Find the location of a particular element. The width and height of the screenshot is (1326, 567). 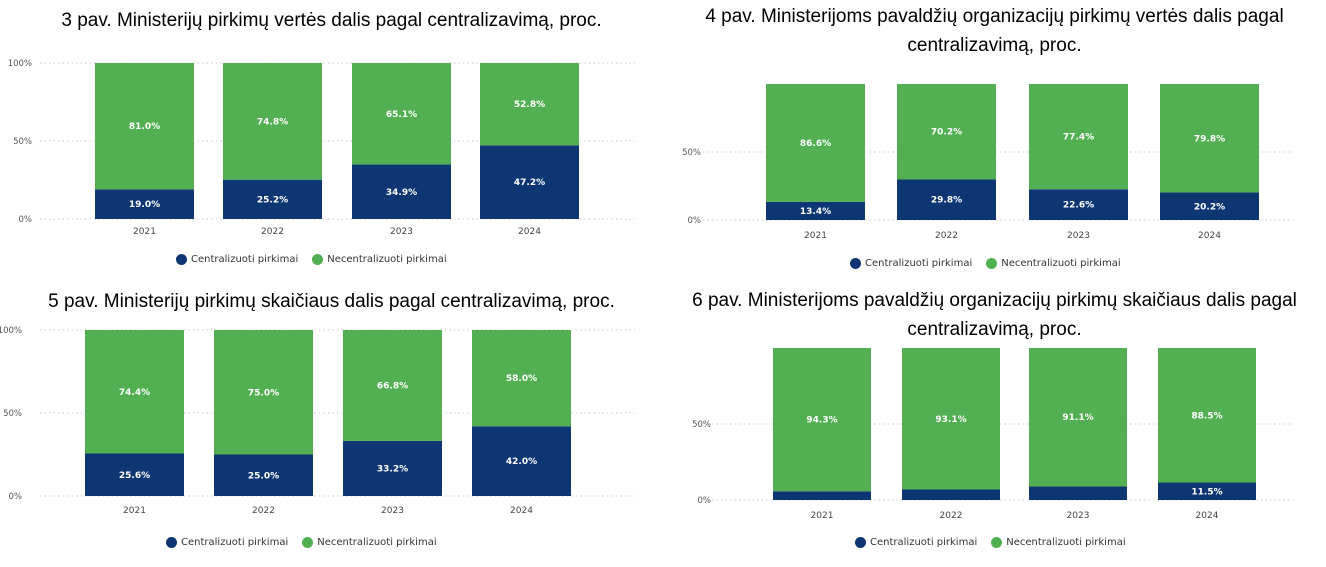

data-label: 77.4% is located at coordinates (1078, 138).